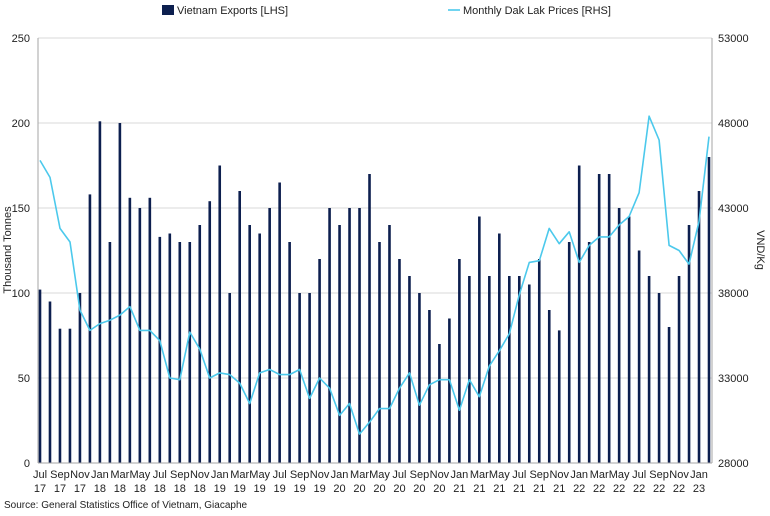  Describe the element at coordinates (699, 489) in the screenshot. I see `x-tick-year: 23` at that location.